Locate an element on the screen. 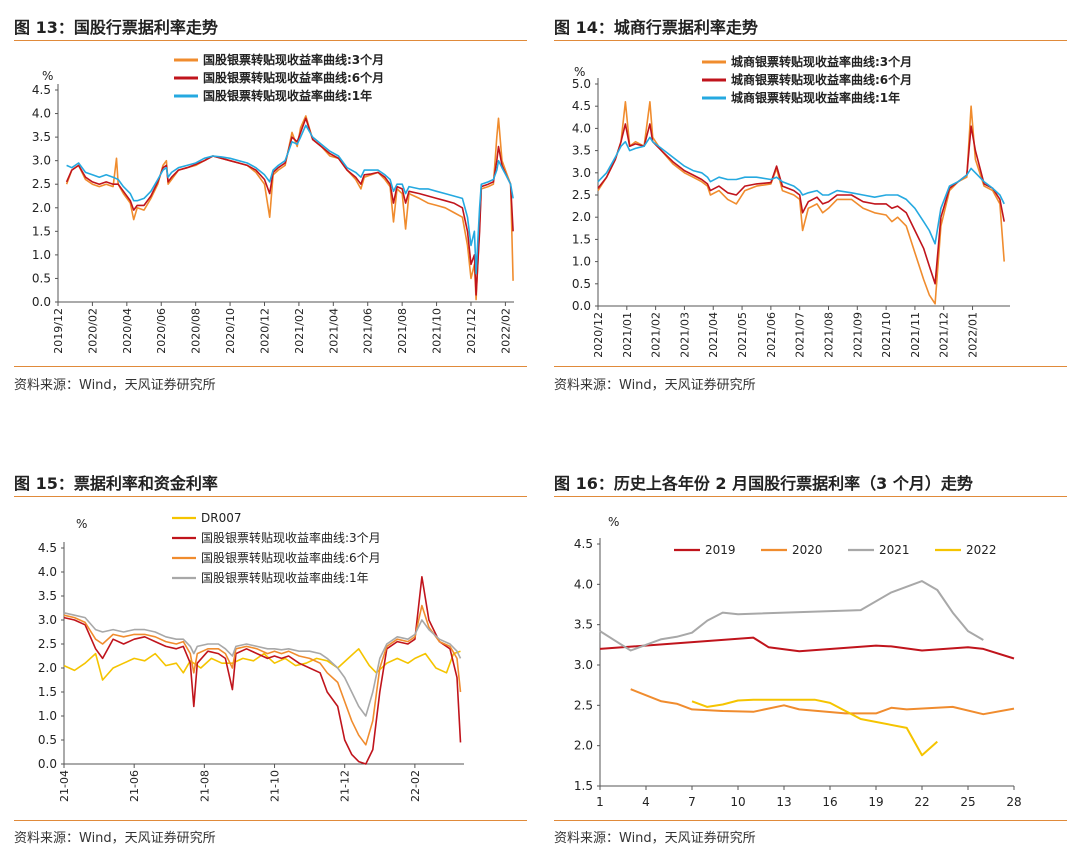 This screenshot has height=859, width=1080. figure-title: 图 15：票据利率和资金利率 is located at coordinates (116, 483).